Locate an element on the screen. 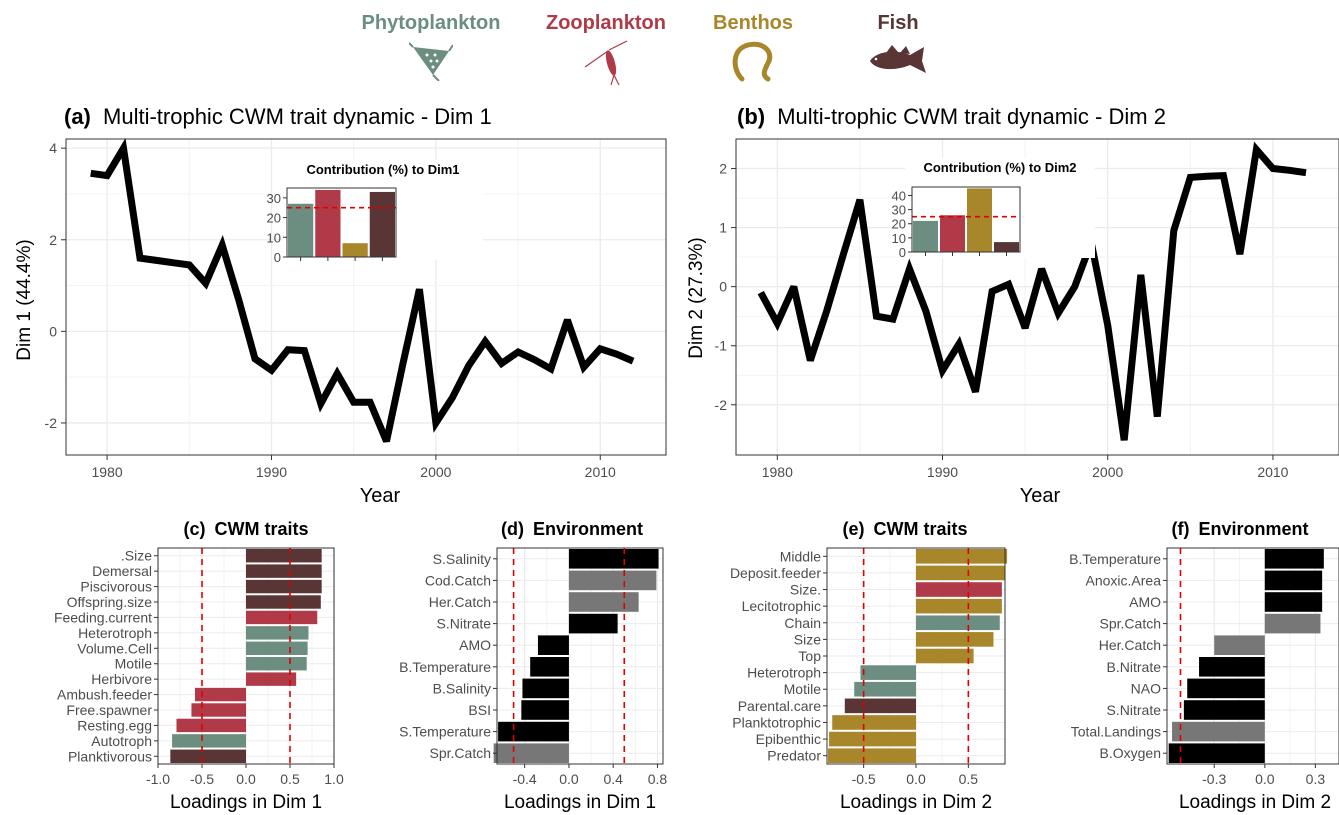  category-label: Resting.egg is located at coordinates (114, 725).